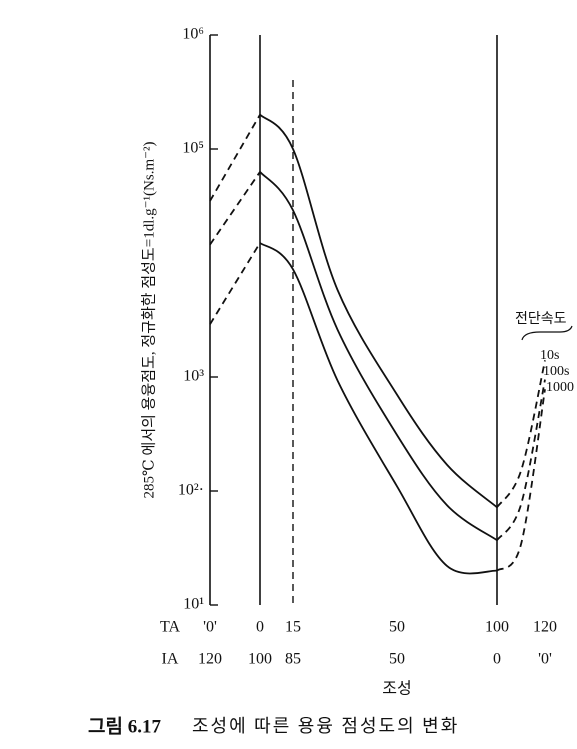  I want to click on x-tick-label: 0, so click(260, 627).